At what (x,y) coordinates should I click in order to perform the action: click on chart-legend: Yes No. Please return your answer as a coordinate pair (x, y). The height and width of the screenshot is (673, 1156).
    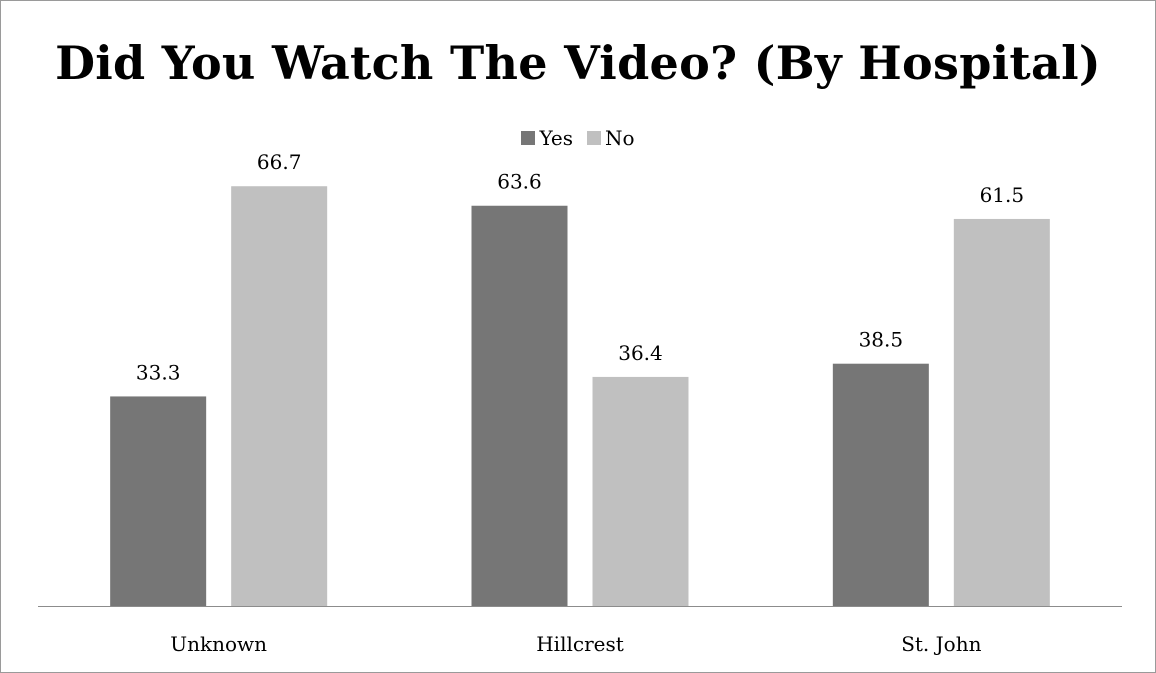
    Looking at the image, I should click on (578, 138).